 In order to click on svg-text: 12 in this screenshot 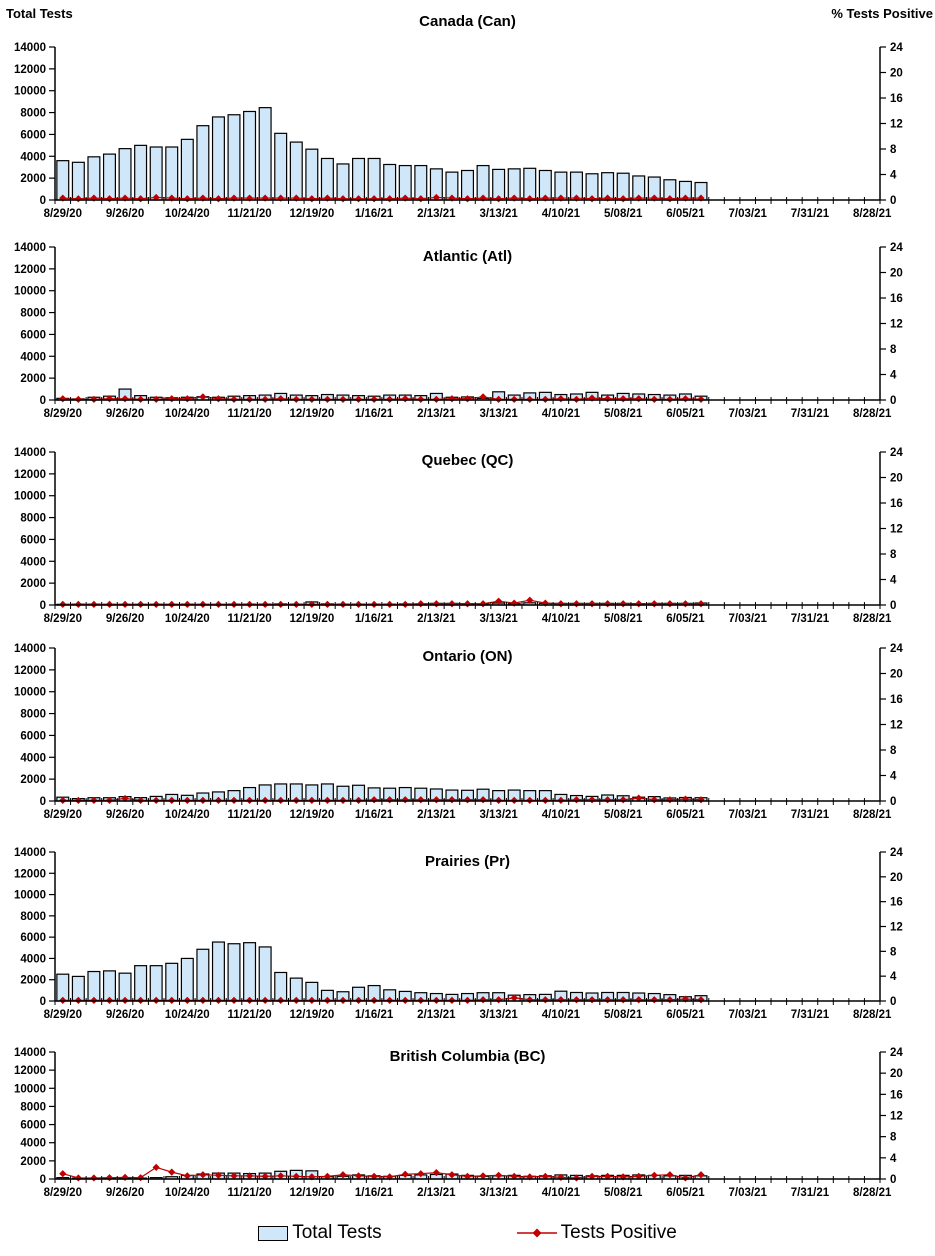, I will do `click(896, 726)`.